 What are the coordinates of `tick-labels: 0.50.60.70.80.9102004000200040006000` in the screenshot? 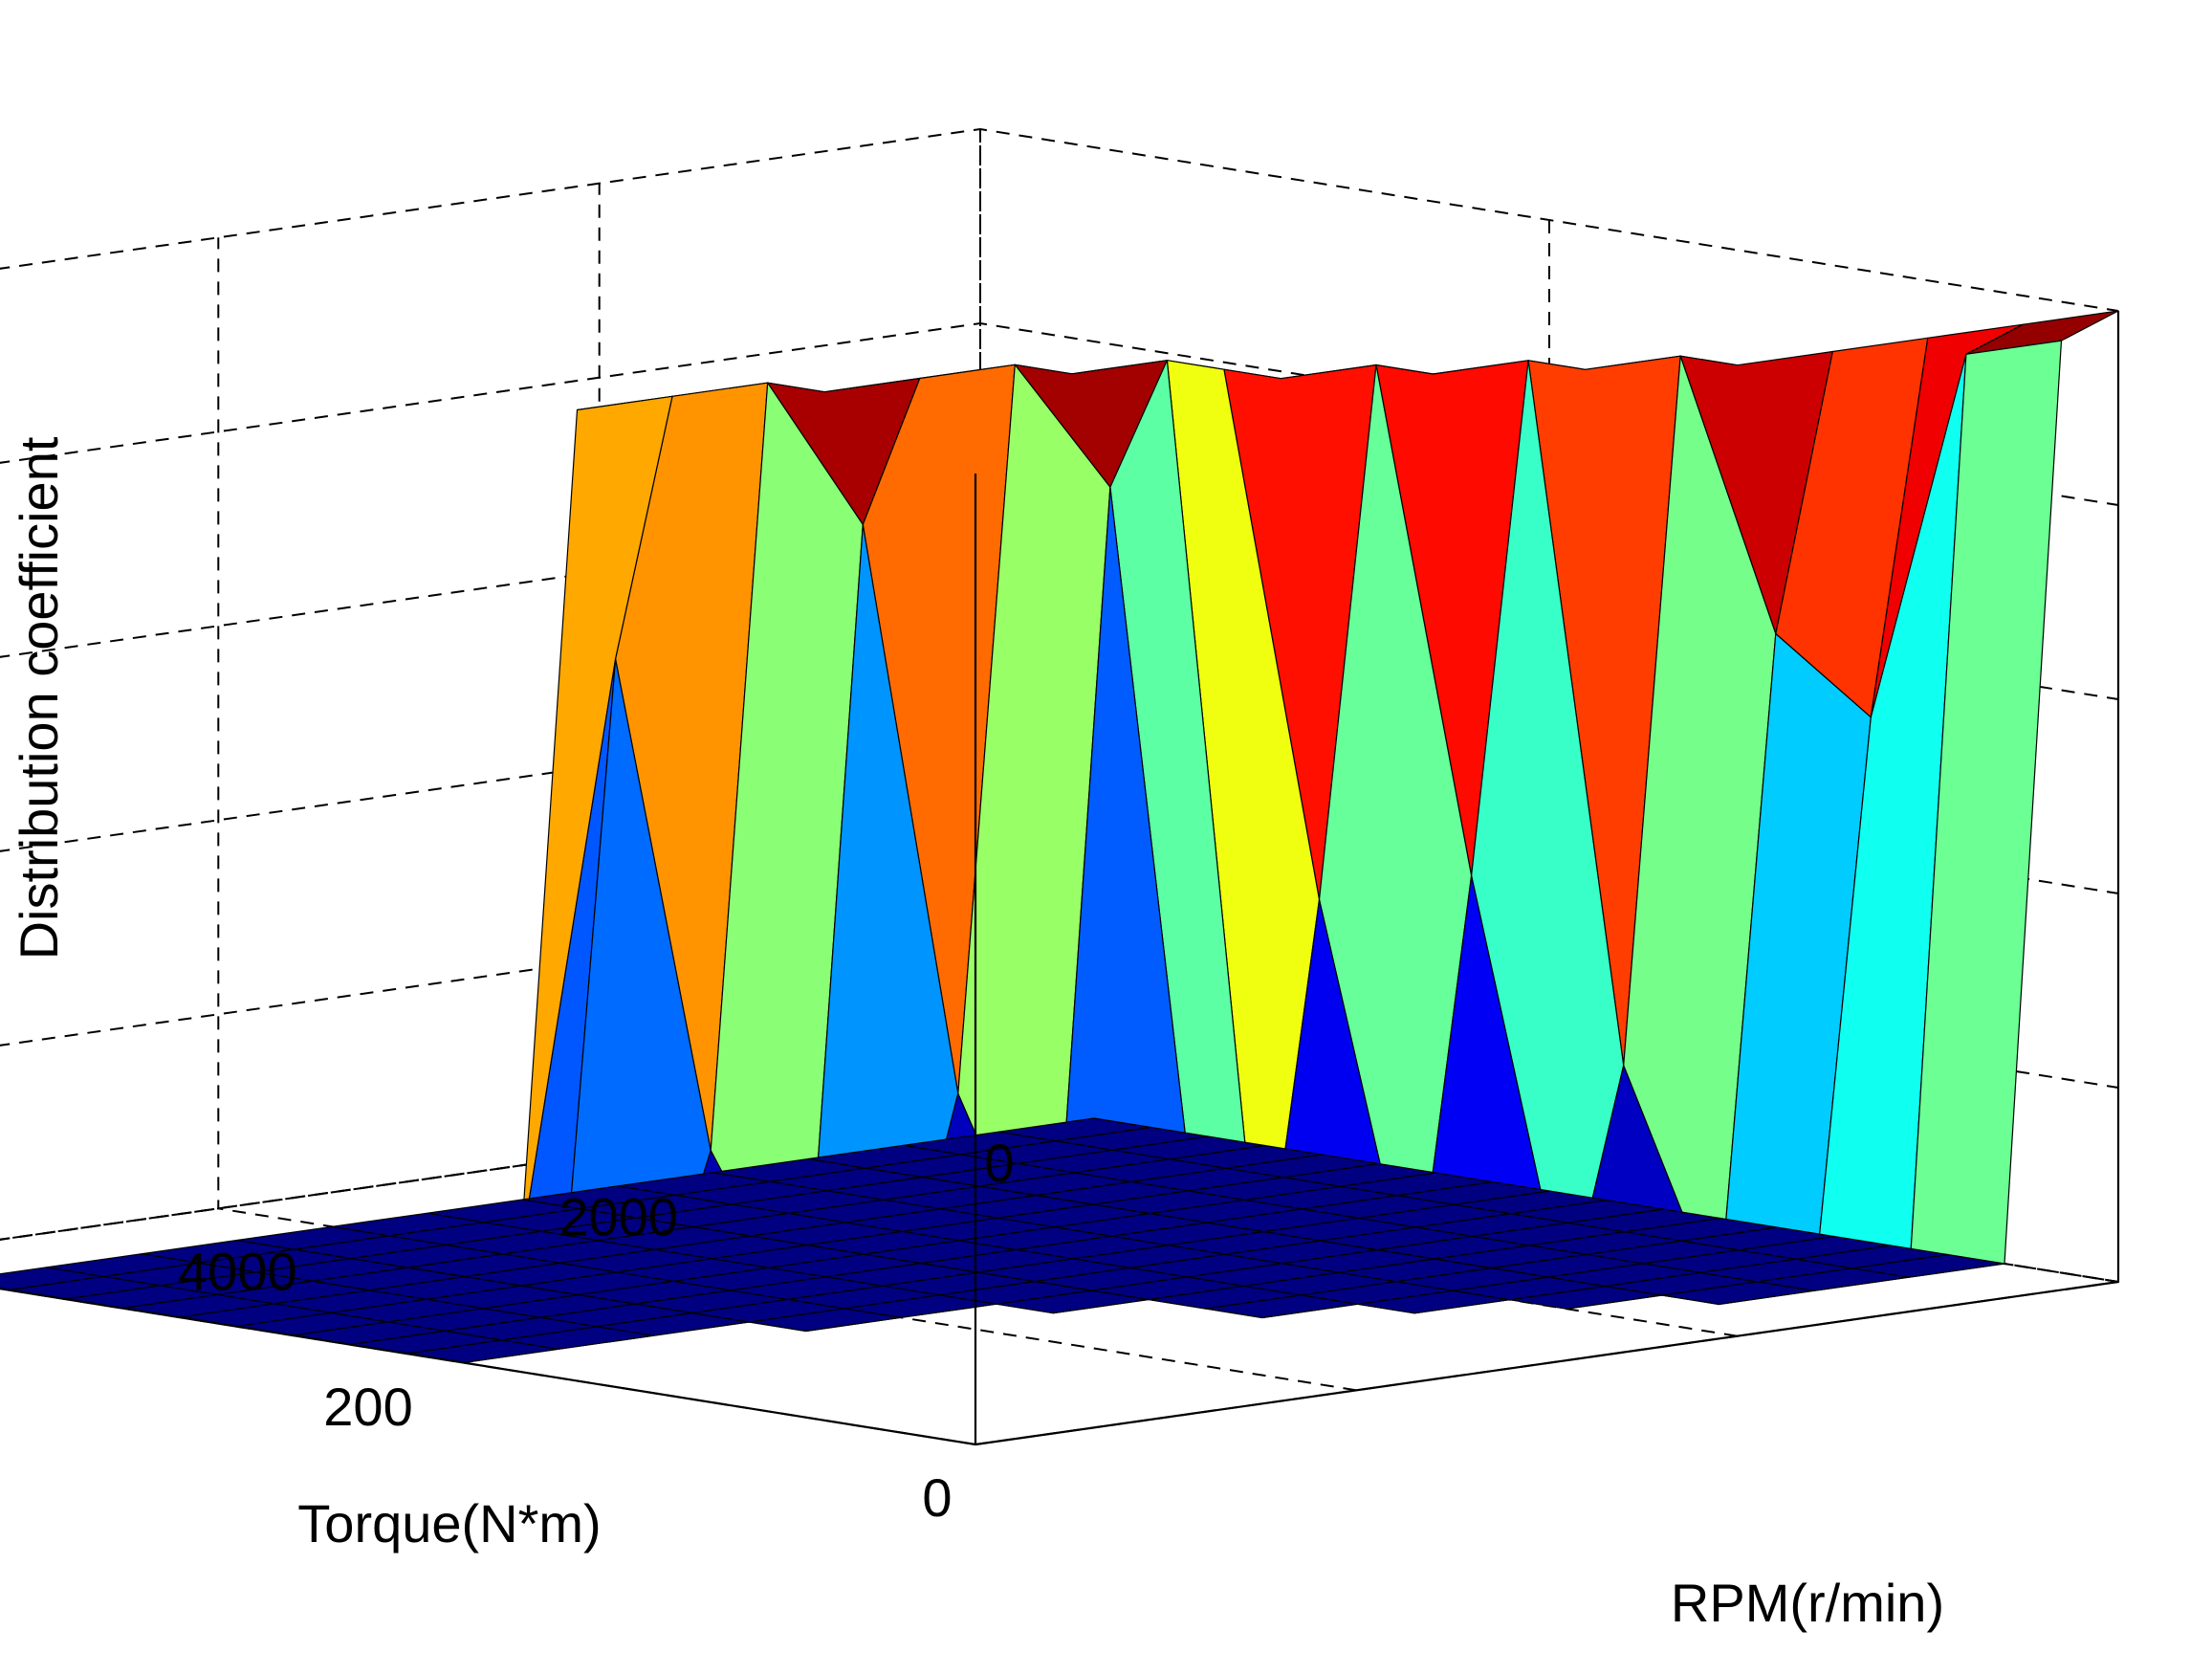 It's located at (596, 1330).